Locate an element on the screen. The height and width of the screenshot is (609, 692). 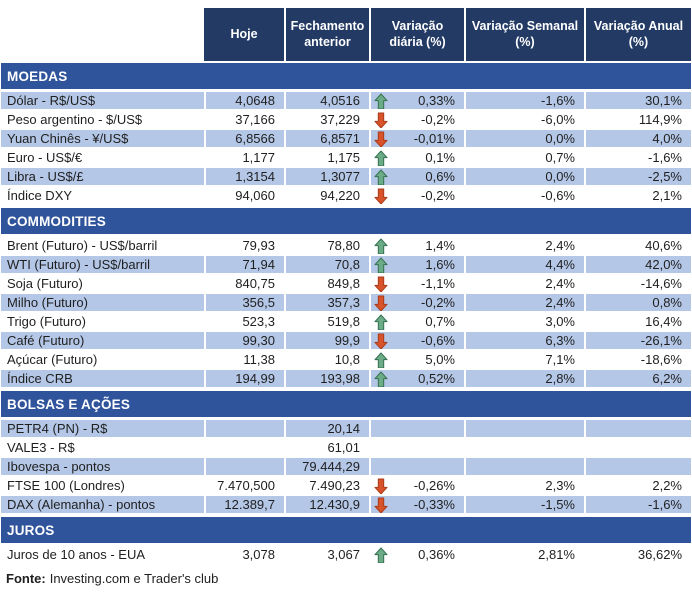
table-row: VALE3 - R$ 61,01 is located at coordinates (346, 448).